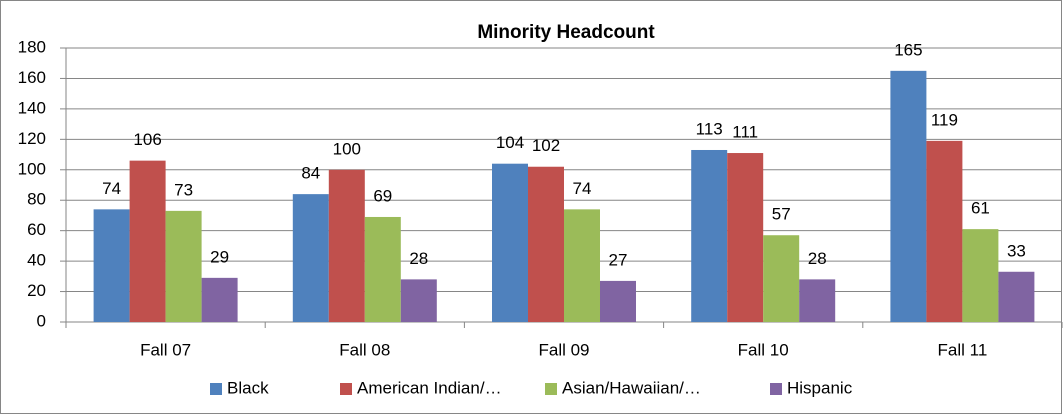 The height and width of the screenshot is (415, 1063). Describe the element at coordinates (310, 173) in the screenshot. I see `data-label: 84` at that location.